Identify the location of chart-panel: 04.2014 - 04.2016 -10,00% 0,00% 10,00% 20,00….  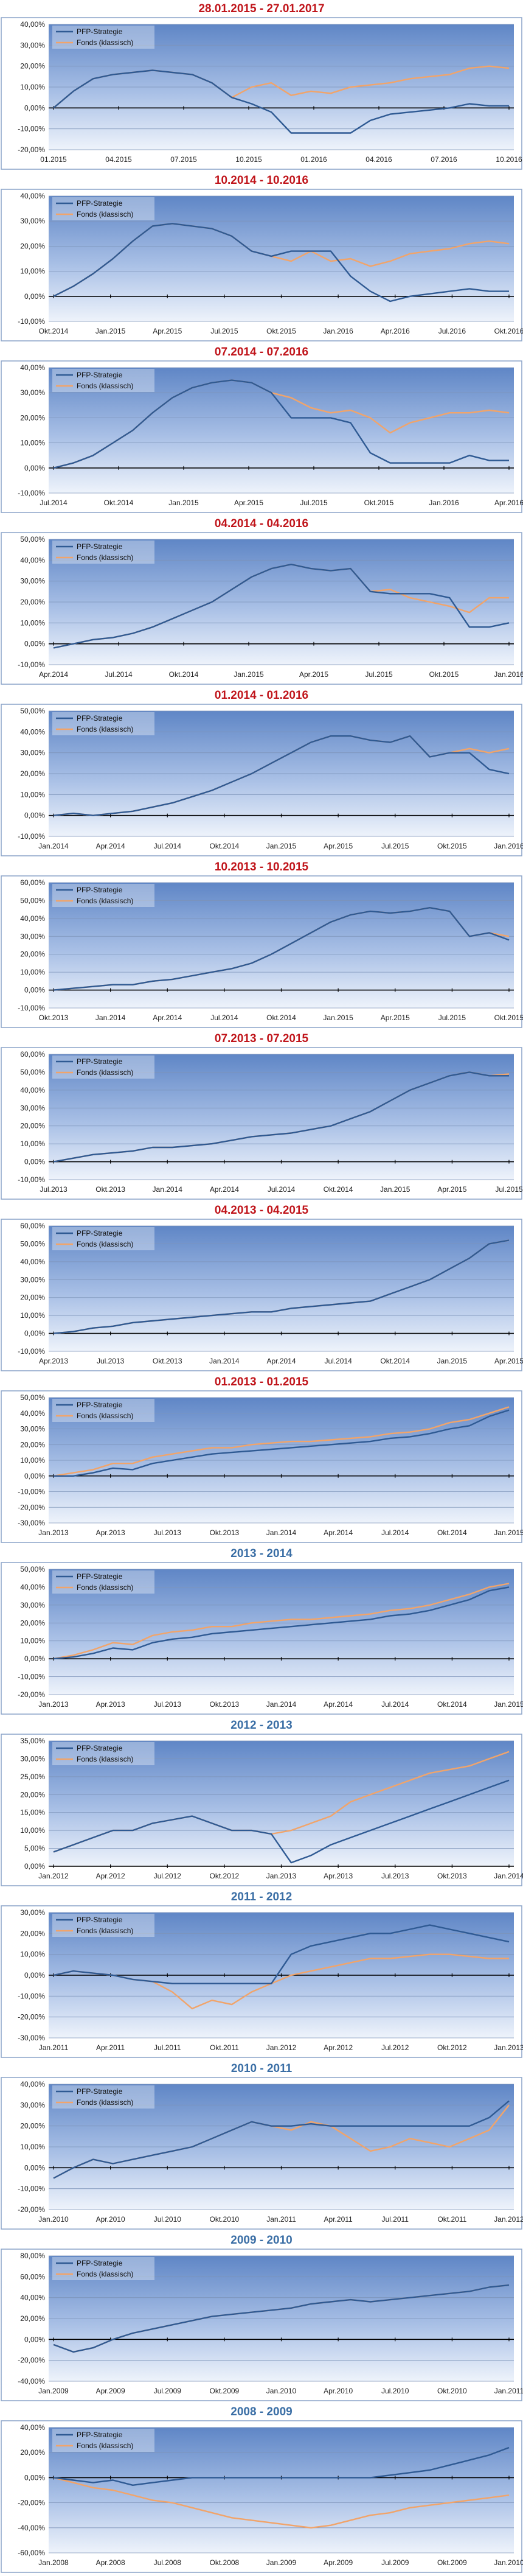
(261, 601).